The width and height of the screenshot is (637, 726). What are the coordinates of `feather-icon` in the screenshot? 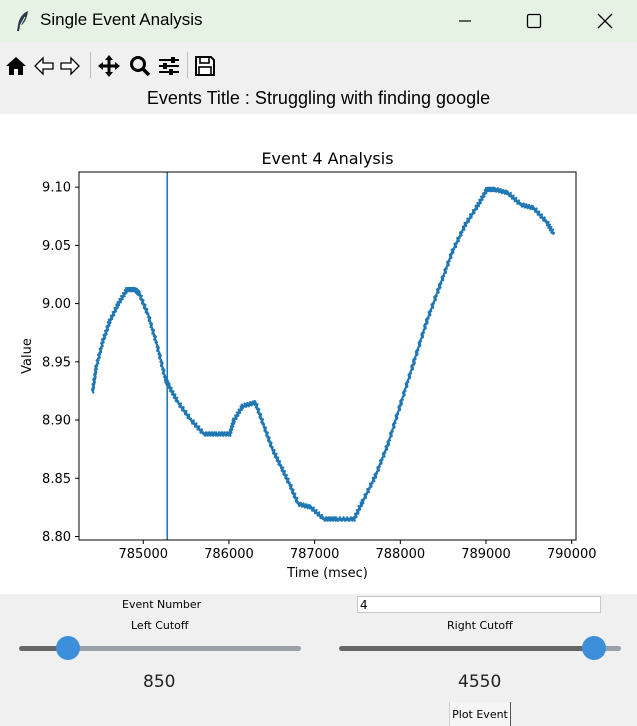 It's located at (22, 21).